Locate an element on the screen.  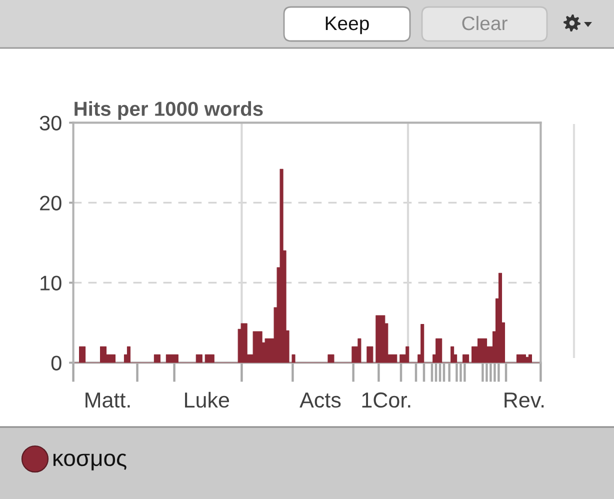
x-tick-label: Rev. is located at coordinates (524, 400).